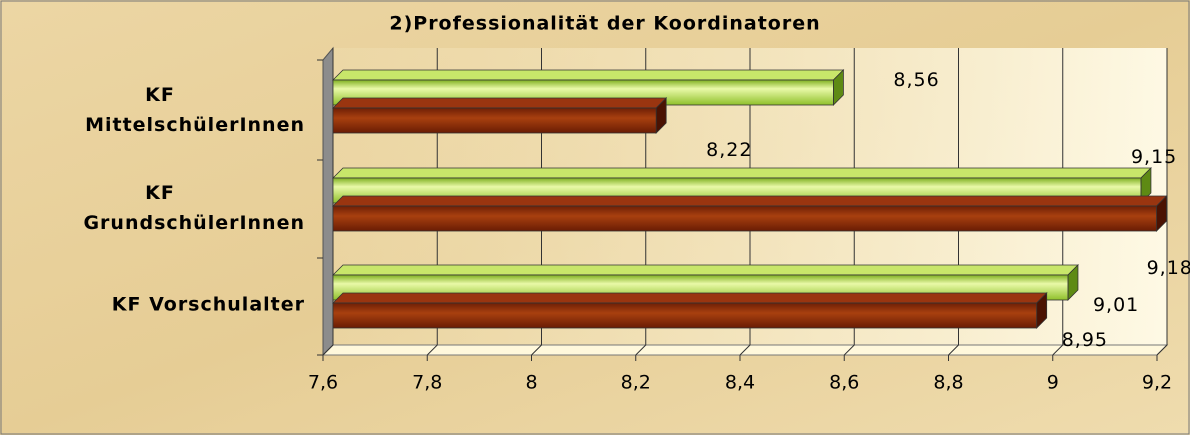 The height and width of the screenshot is (439, 1190). Describe the element at coordinates (531, 383) in the screenshot. I see `x-tick-label: 8` at that location.